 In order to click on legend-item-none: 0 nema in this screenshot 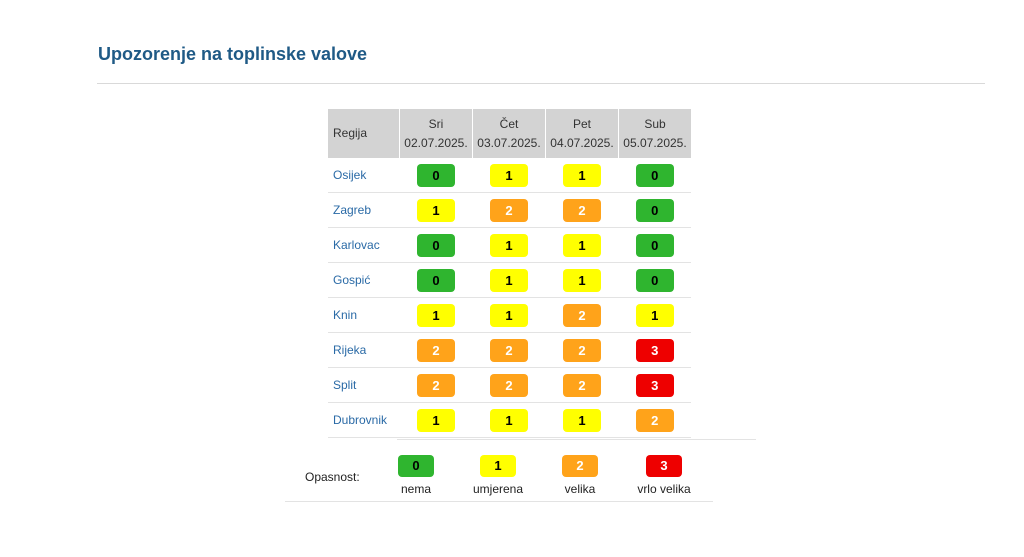, I will do `click(416, 475)`.